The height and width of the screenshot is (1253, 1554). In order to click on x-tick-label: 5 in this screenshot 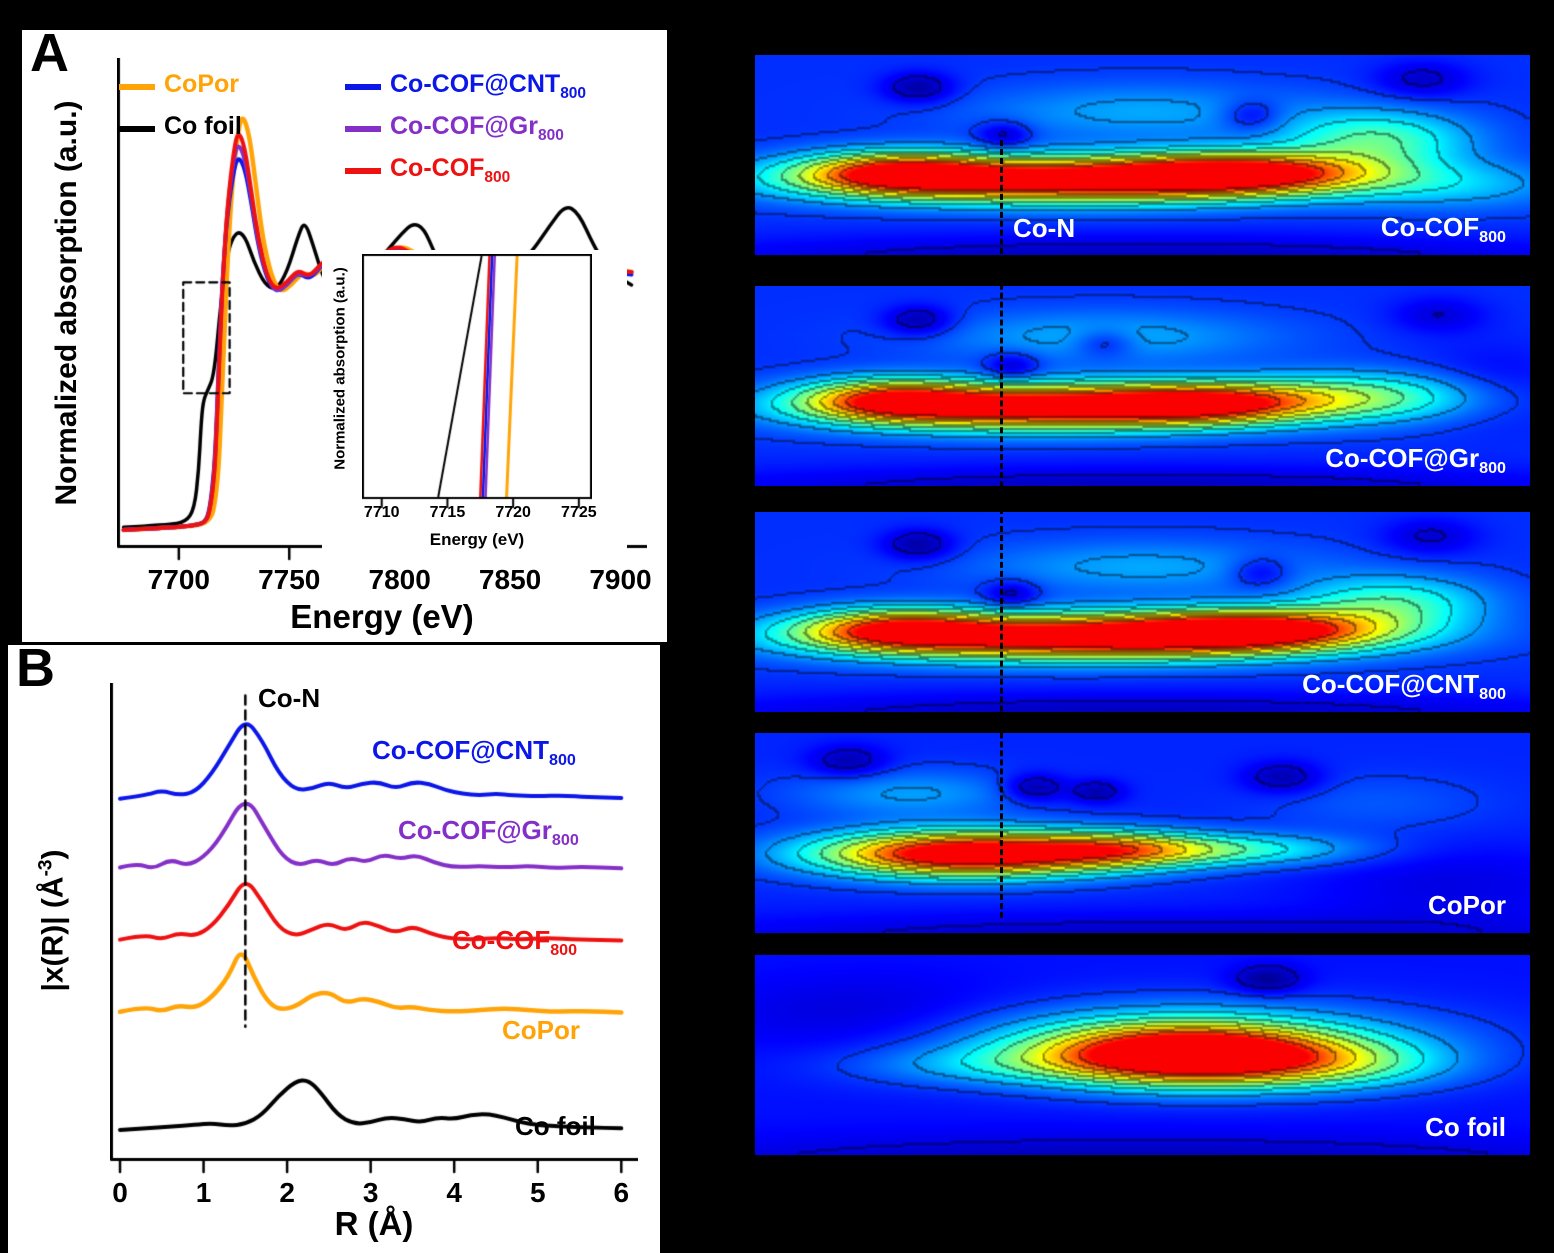, I will do `click(537, 1192)`.